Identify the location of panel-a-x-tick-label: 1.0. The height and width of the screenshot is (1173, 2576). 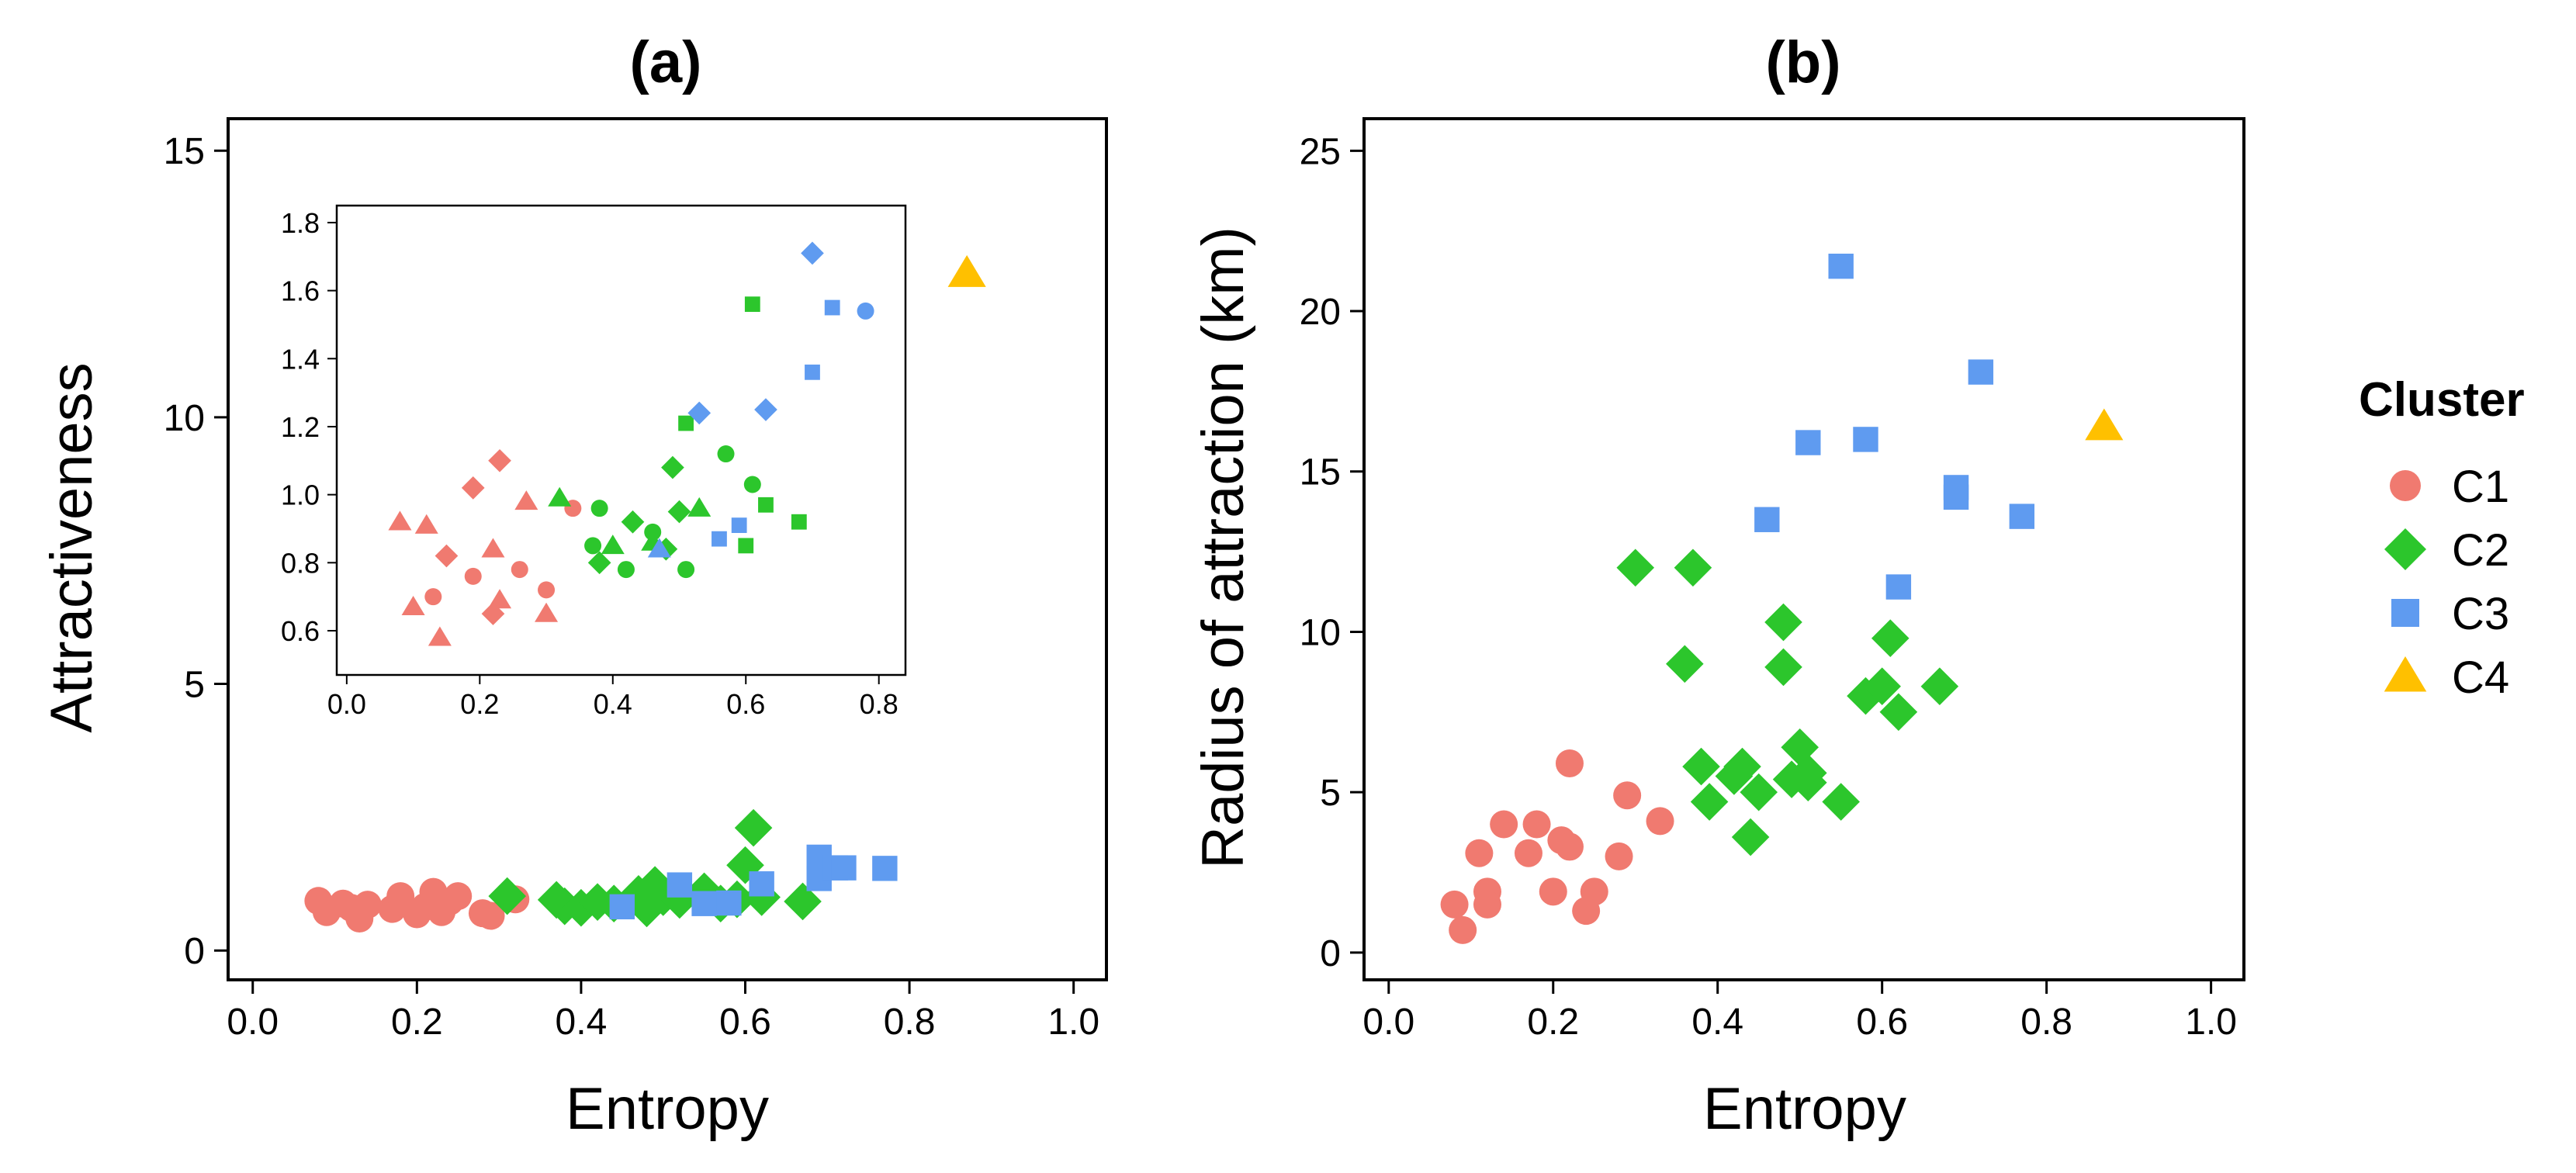
(1073, 1022).